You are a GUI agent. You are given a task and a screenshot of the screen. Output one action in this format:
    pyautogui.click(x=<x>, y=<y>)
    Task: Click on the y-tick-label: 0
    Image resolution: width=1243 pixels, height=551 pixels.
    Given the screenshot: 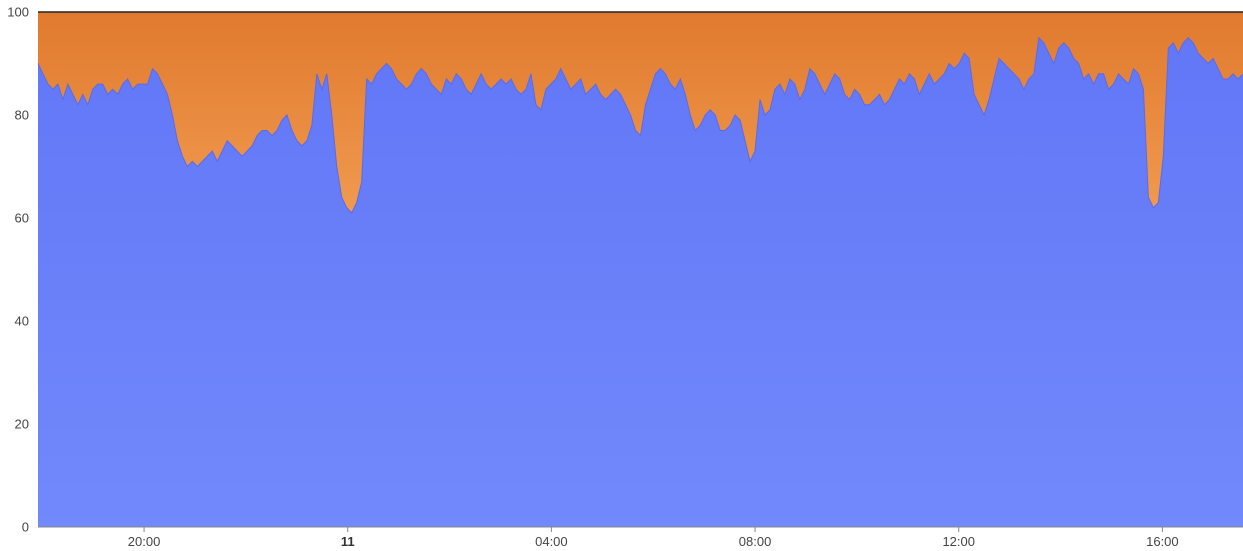 What is the action you would take?
    pyautogui.click(x=25, y=527)
    